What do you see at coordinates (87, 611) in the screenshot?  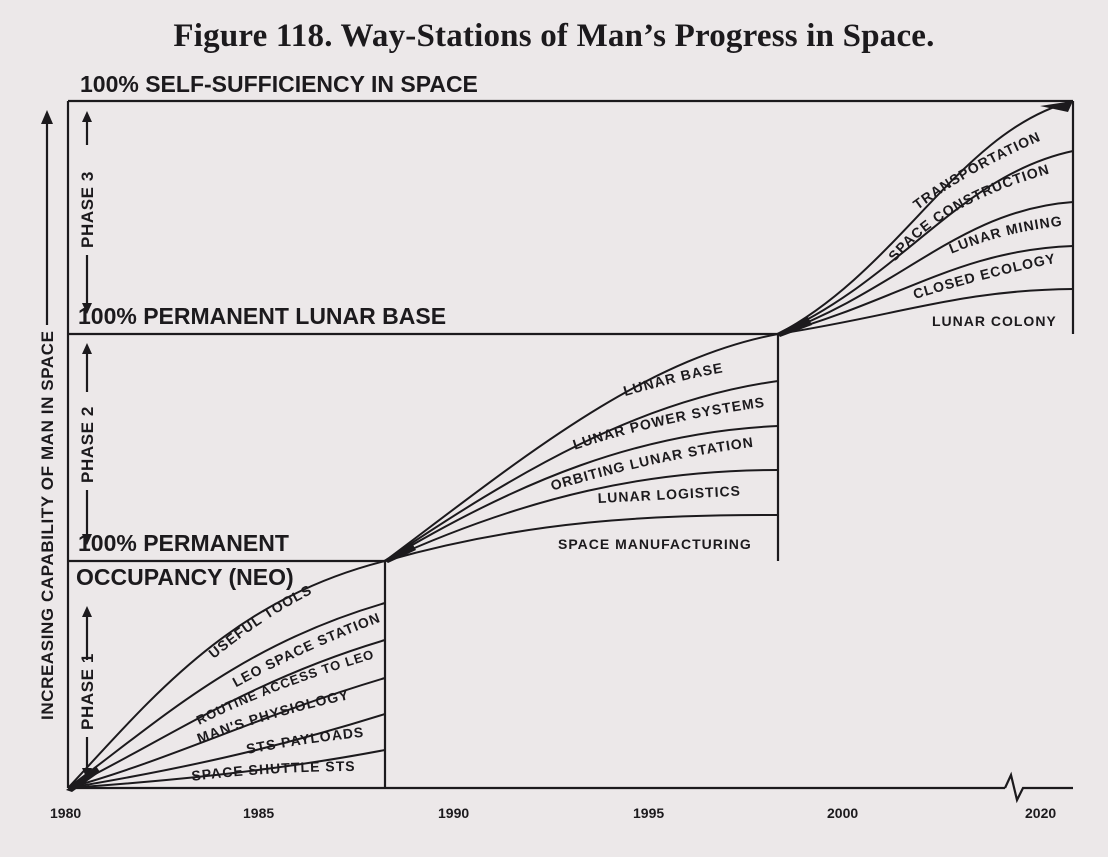 I see `phase1-arrowhead-up` at bounding box center [87, 611].